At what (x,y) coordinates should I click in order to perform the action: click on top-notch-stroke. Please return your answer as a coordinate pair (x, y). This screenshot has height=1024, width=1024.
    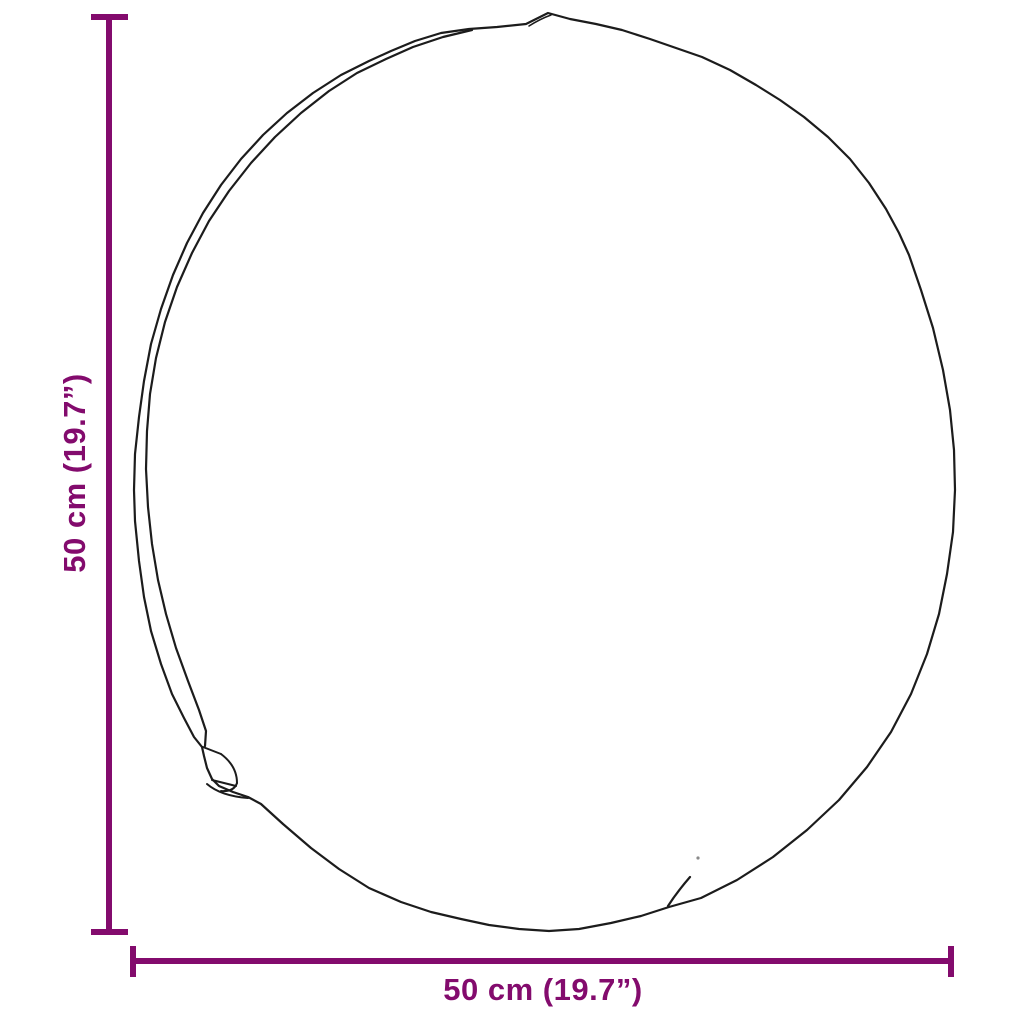
    Looking at the image, I should click on (540, 20).